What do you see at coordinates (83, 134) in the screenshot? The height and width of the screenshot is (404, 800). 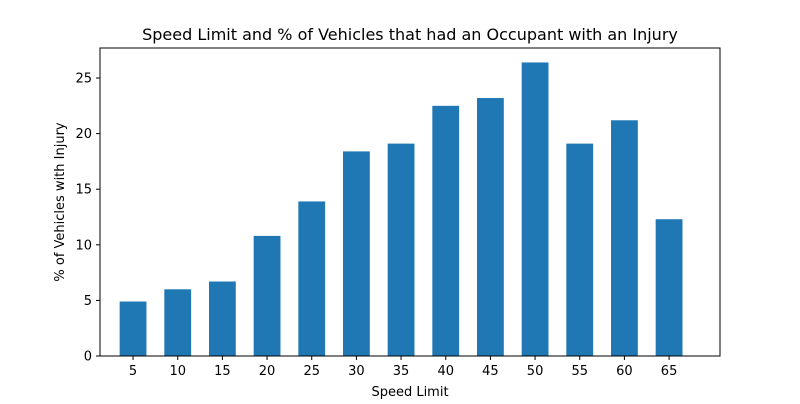 I see `y-tick-label: 20` at bounding box center [83, 134].